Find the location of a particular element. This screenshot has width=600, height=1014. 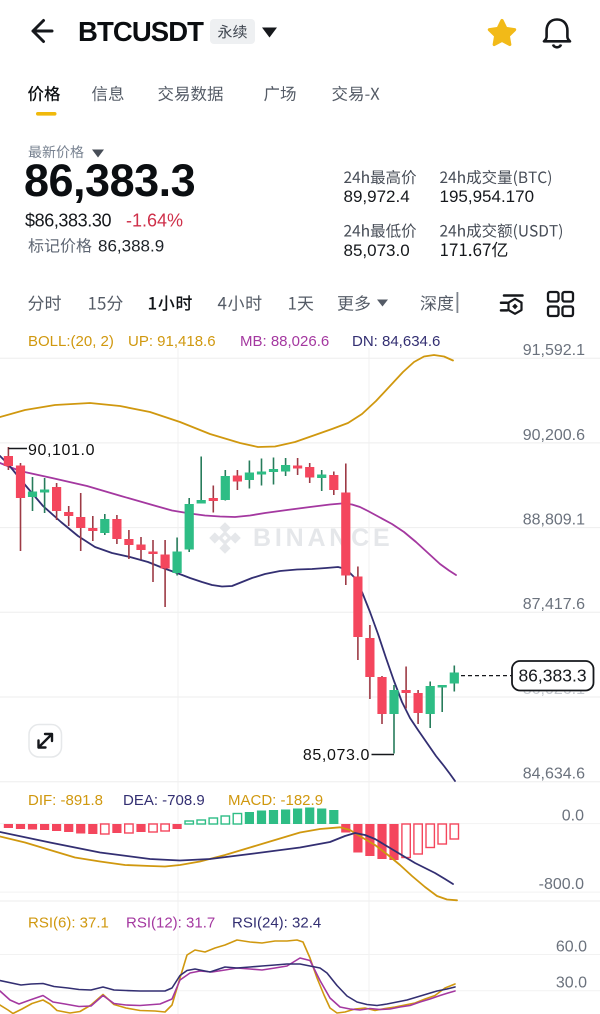

svg-text: DIF: -891.8 is located at coordinates (65, 800).